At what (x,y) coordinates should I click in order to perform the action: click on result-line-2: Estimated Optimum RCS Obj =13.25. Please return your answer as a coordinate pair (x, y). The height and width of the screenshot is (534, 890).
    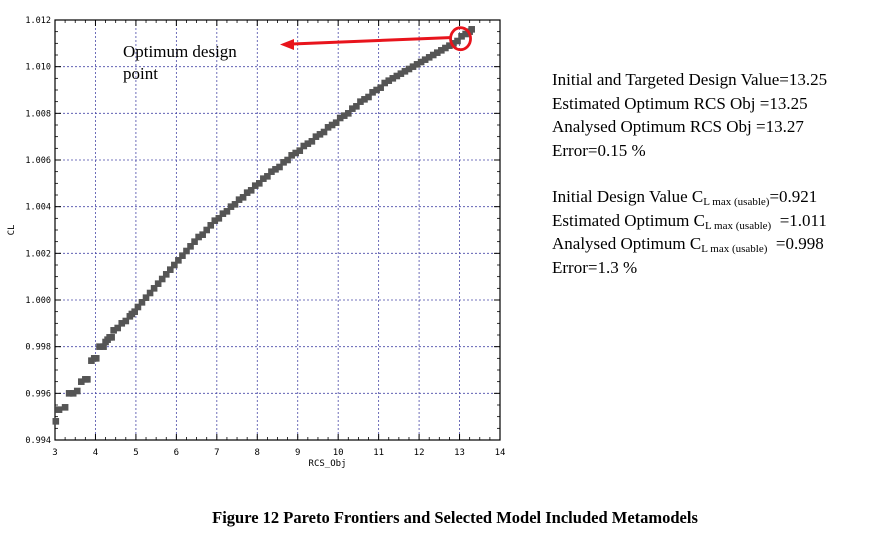
    Looking at the image, I should click on (680, 103).